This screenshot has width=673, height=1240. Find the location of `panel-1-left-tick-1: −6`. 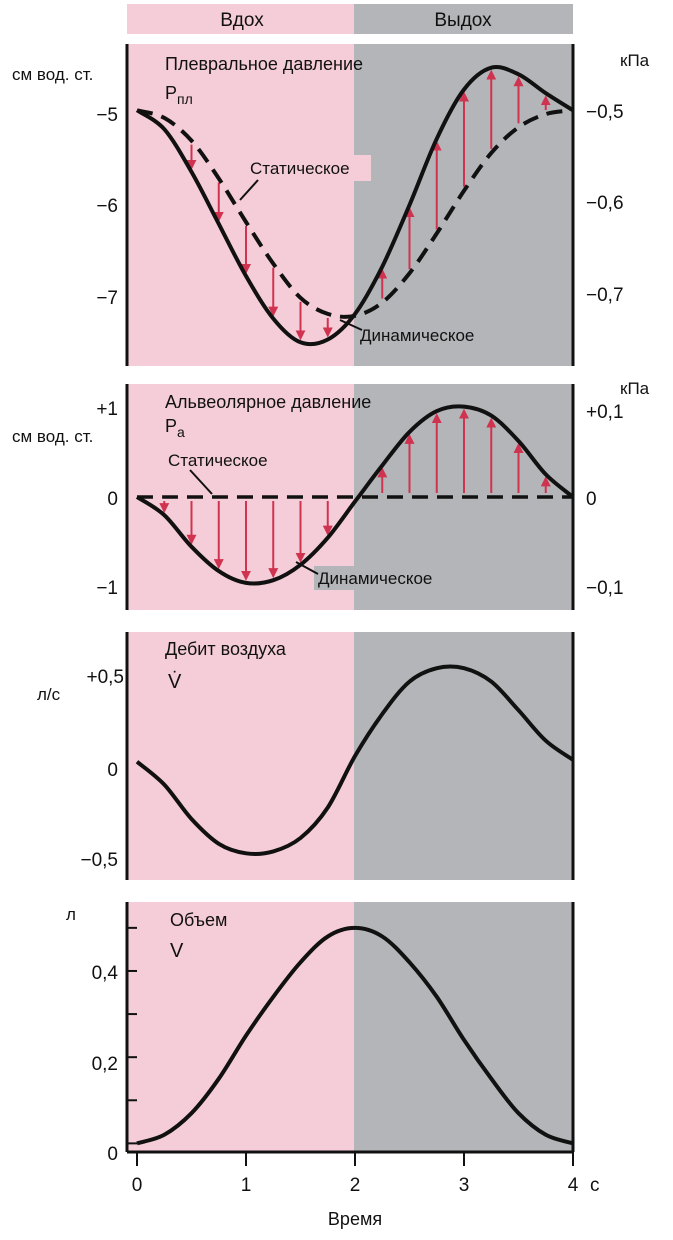

panel-1-left-tick-1: −6 is located at coordinates (107, 206).